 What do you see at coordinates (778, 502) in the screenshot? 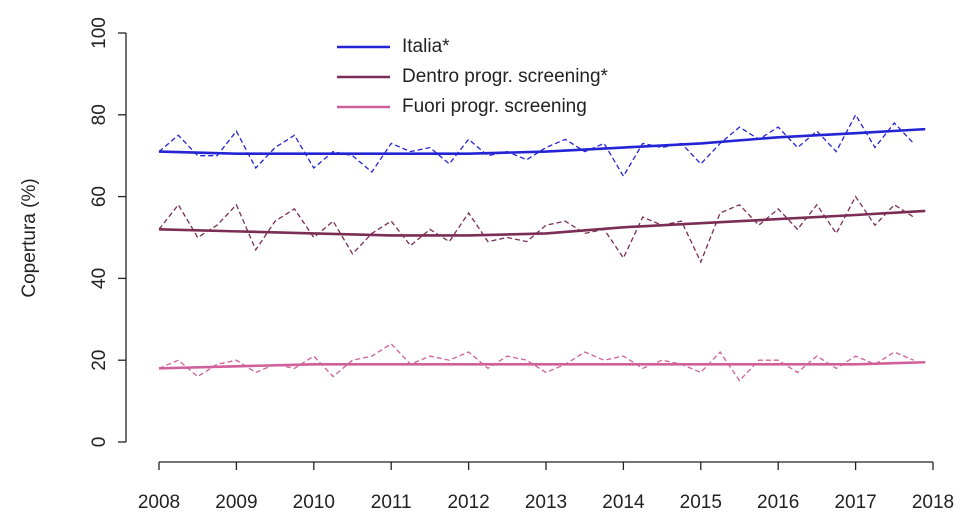
I see `x-tick-label: 2016` at bounding box center [778, 502].